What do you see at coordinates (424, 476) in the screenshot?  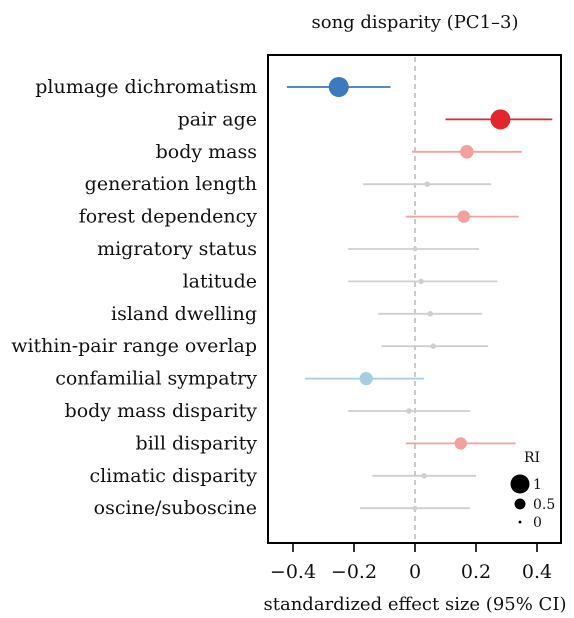 I see `estimate-point-climatic-disparity` at bounding box center [424, 476].